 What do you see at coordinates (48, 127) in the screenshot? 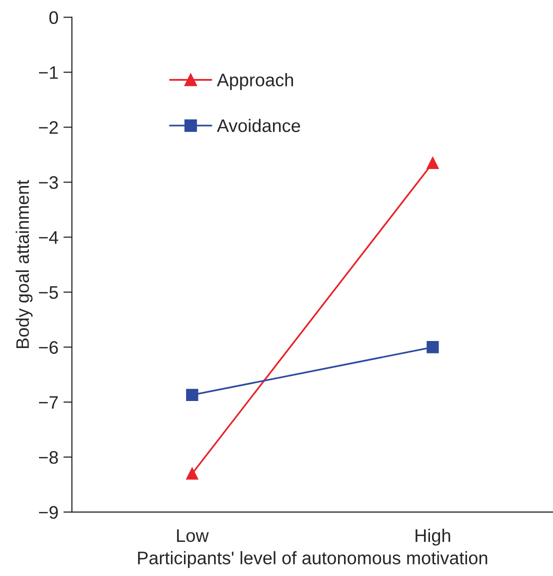
I see `y-tick-label: −2` at bounding box center [48, 127].